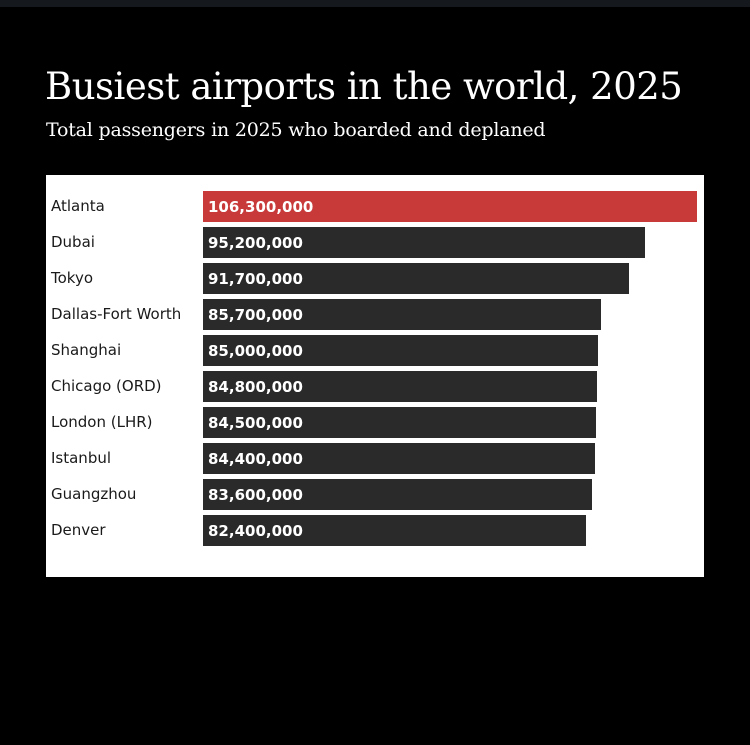  What do you see at coordinates (102, 422) in the screenshot?
I see `category-label: London (LHR)` at bounding box center [102, 422].